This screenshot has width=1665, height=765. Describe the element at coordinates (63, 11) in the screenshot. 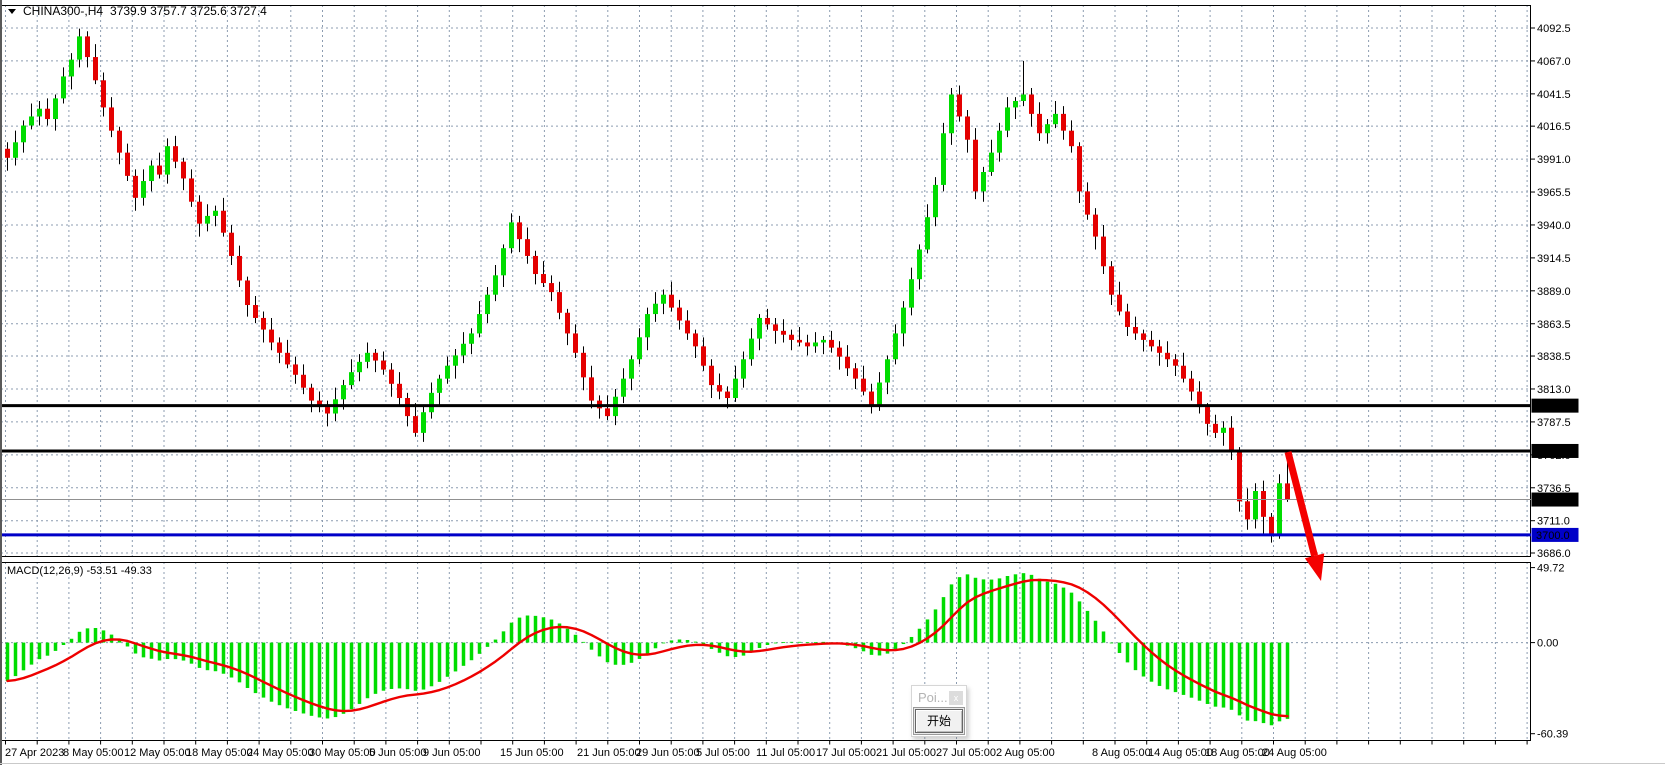

I see `symbol-period-label: CHINA300-,H4` at that location.